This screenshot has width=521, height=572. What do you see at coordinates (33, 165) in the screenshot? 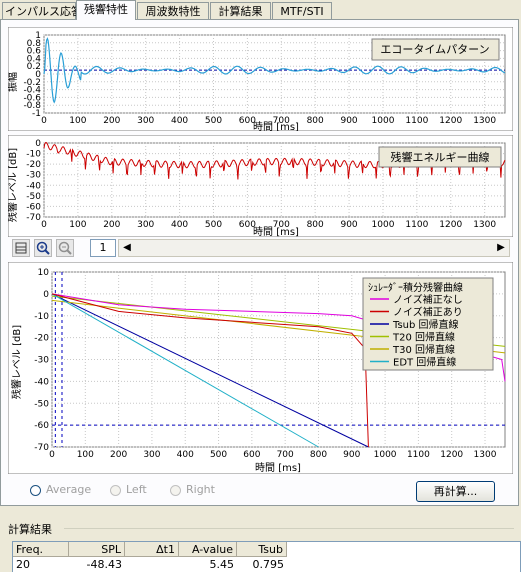
I see `y-tick-label: -20` at bounding box center [33, 165].